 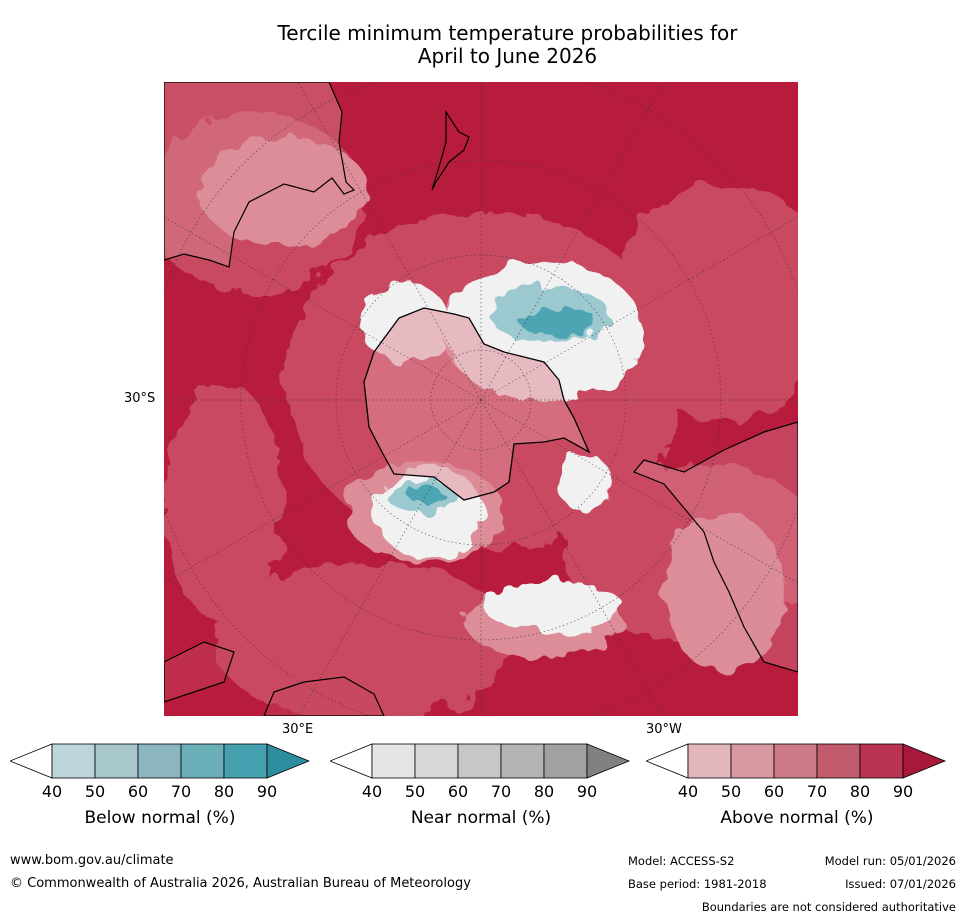 What do you see at coordinates (450, 150) in the screenshot?
I see `new-zealand-outline` at bounding box center [450, 150].